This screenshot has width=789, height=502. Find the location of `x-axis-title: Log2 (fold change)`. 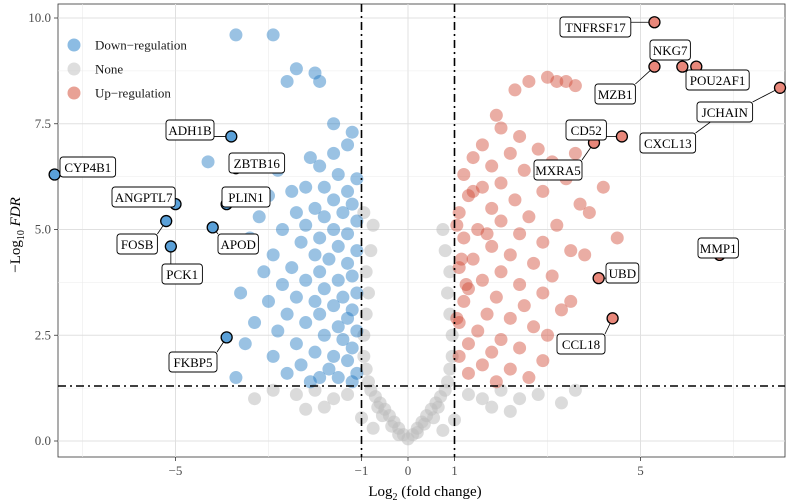

x-axis-title: Log2 (fold change) is located at coordinates (424, 493).